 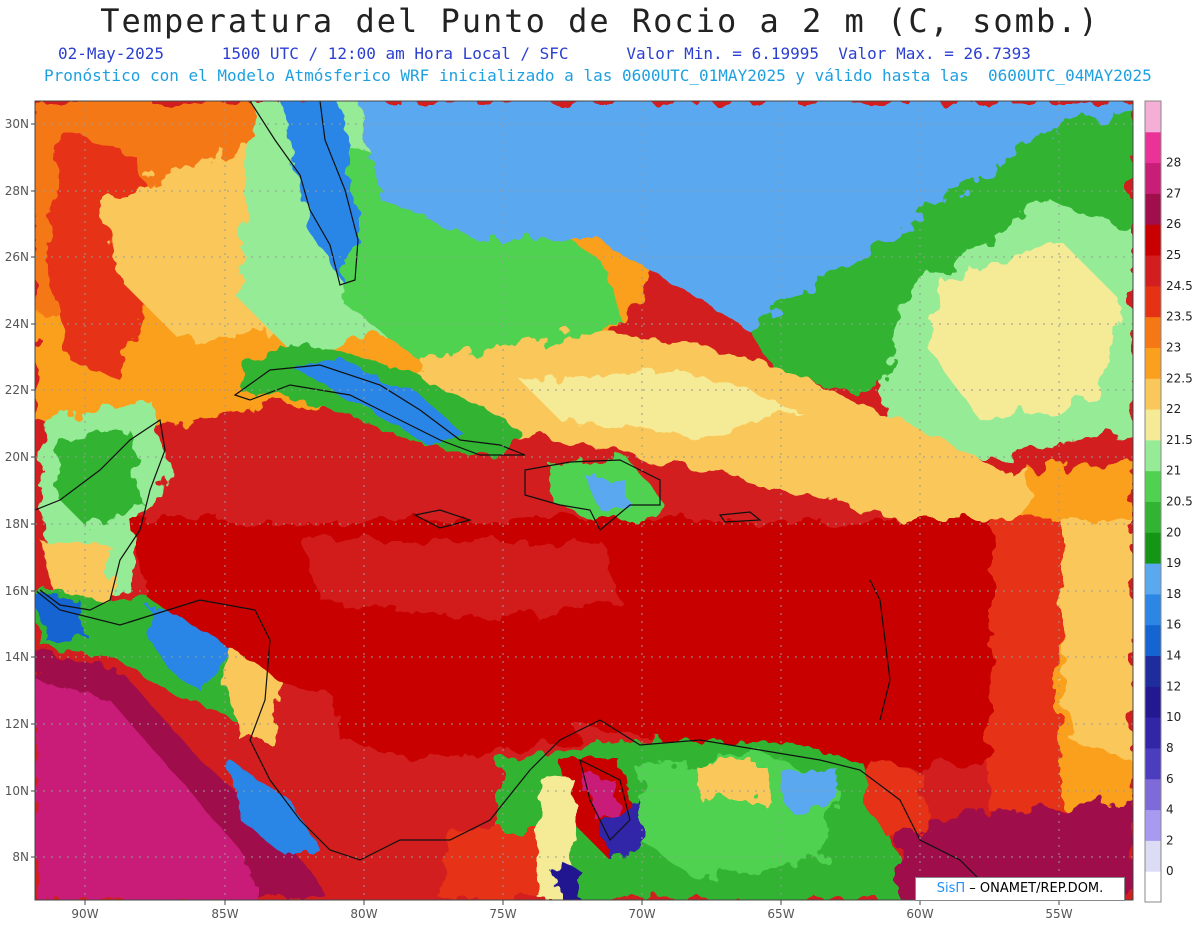 What do you see at coordinates (1058, 914) in the screenshot?
I see `lon-label: 55W` at bounding box center [1058, 914].